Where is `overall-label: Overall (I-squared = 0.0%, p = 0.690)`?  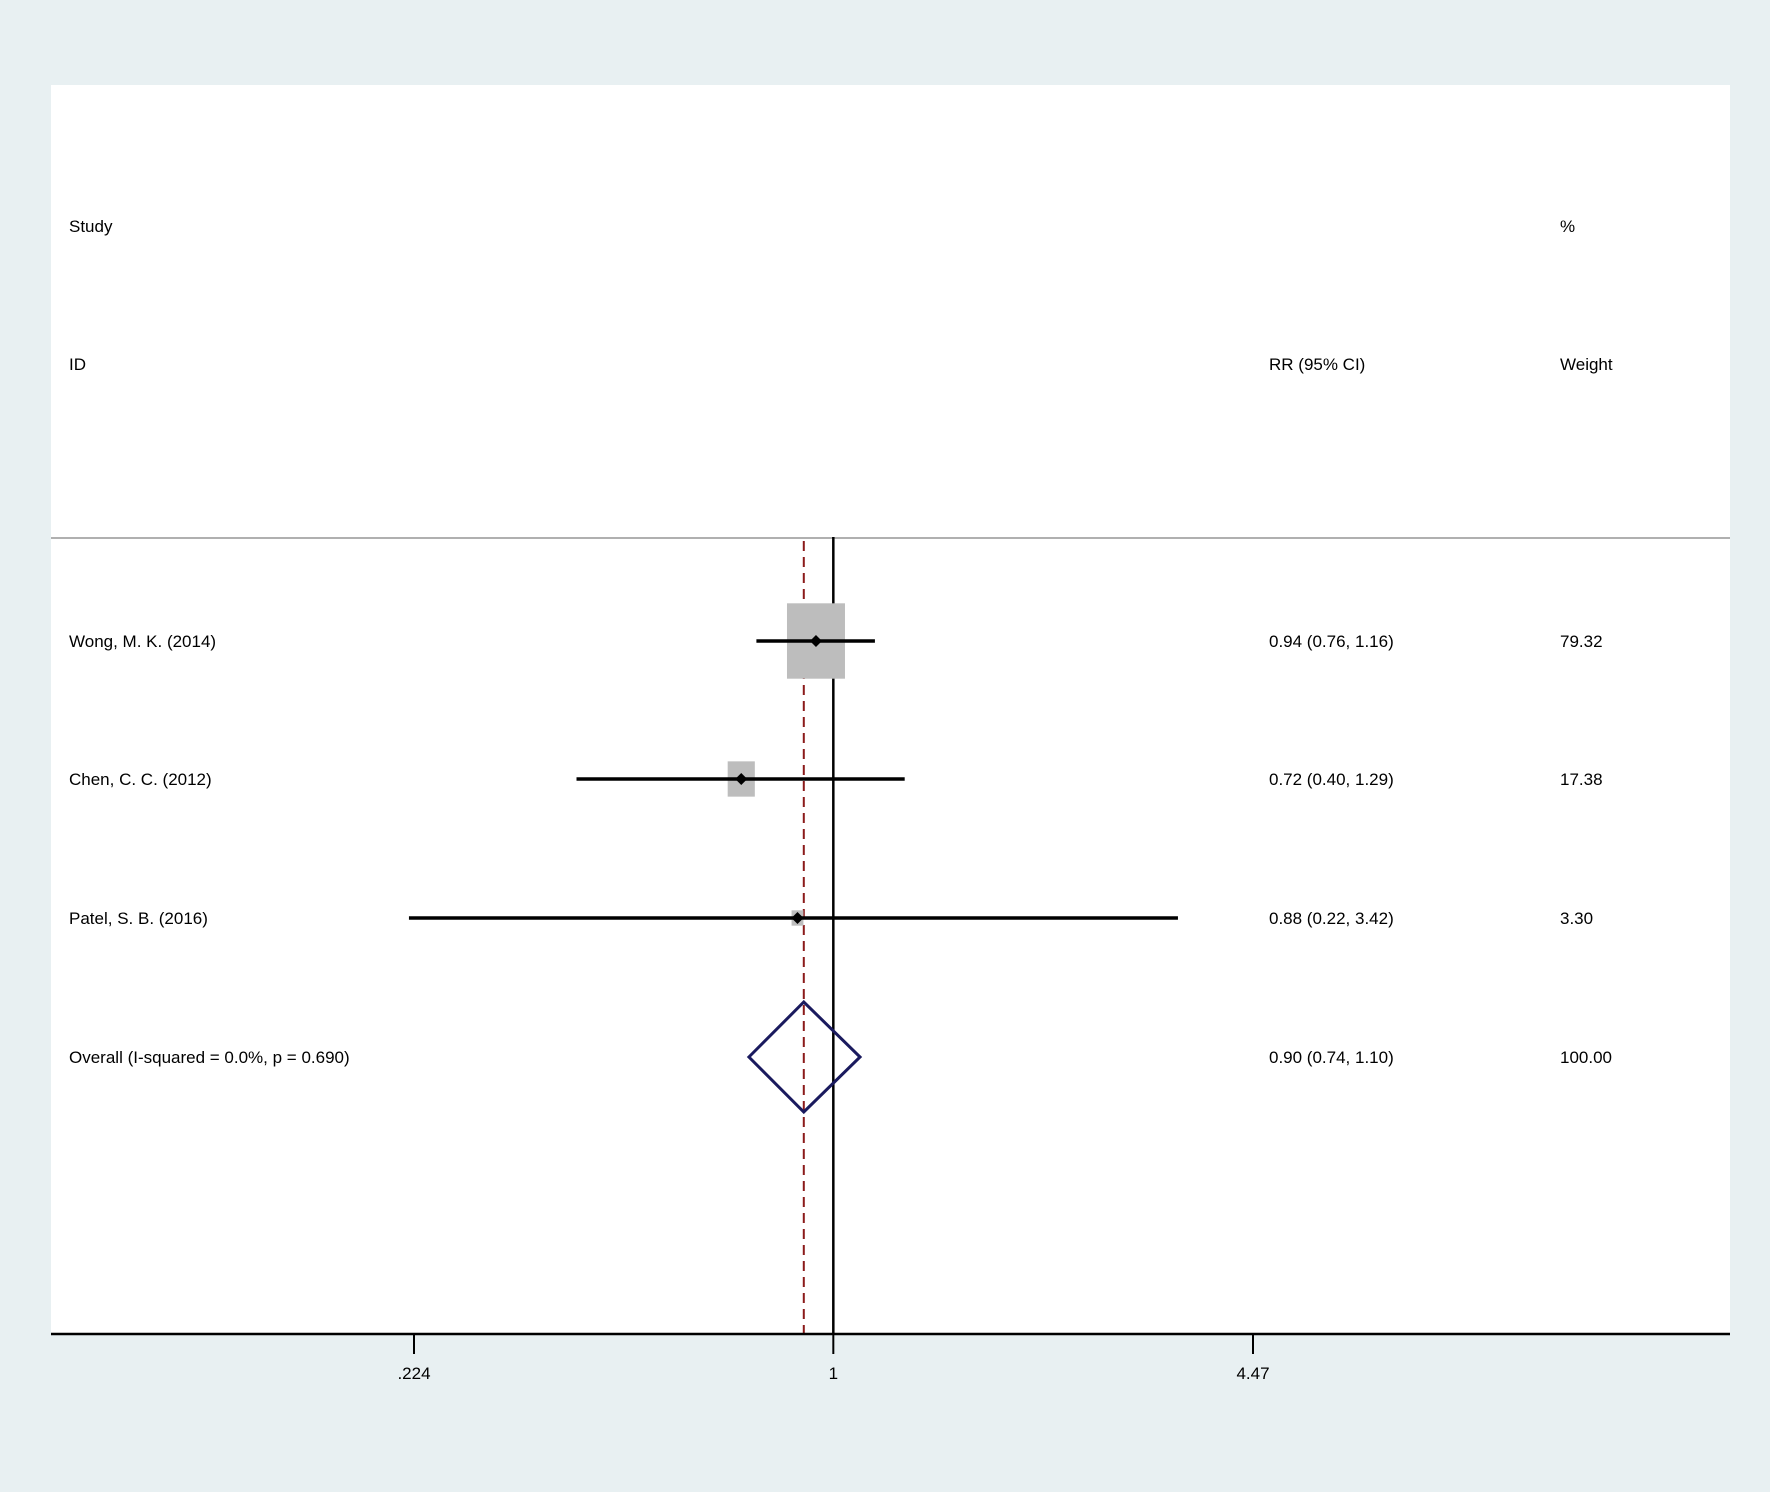
overall-label: Overall (I-squared = 0.0%, p = 0.690) is located at coordinates (209, 1057).